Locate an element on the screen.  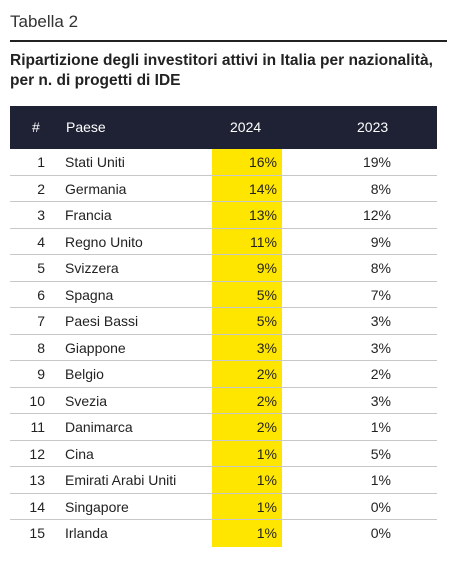
cell-num: 8 is located at coordinates (41, 347).